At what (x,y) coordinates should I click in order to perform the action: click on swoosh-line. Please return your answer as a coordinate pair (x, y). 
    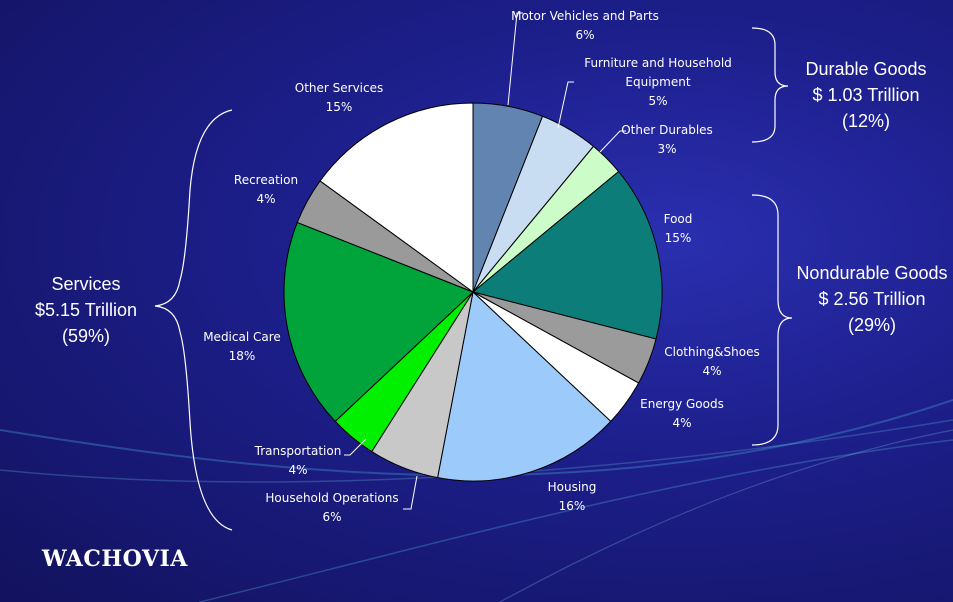
    Looking at the image, I should click on (726, 515).